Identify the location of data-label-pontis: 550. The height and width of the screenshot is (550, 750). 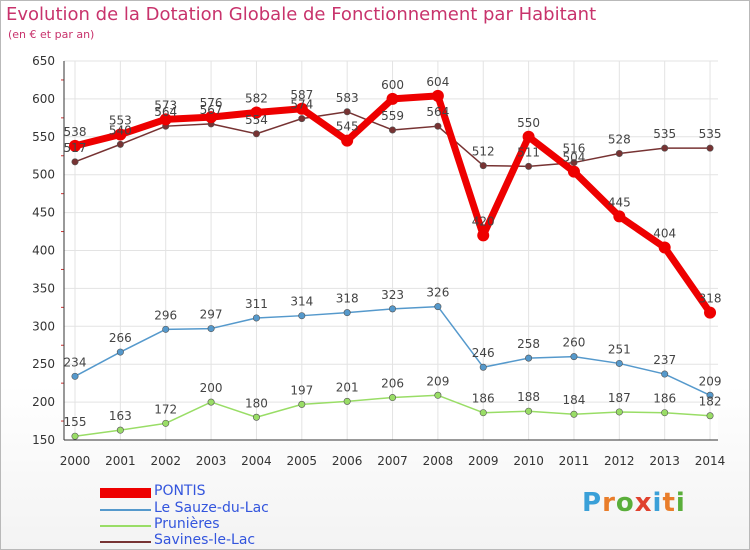
(528, 123).